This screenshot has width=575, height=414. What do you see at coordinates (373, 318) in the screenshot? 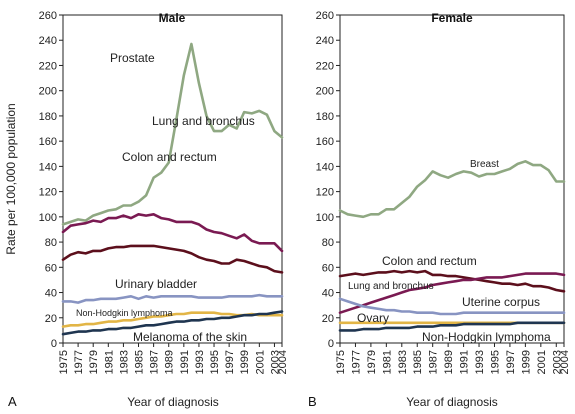
I see `series-label-ovary: Ovary` at bounding box center [373, 318].